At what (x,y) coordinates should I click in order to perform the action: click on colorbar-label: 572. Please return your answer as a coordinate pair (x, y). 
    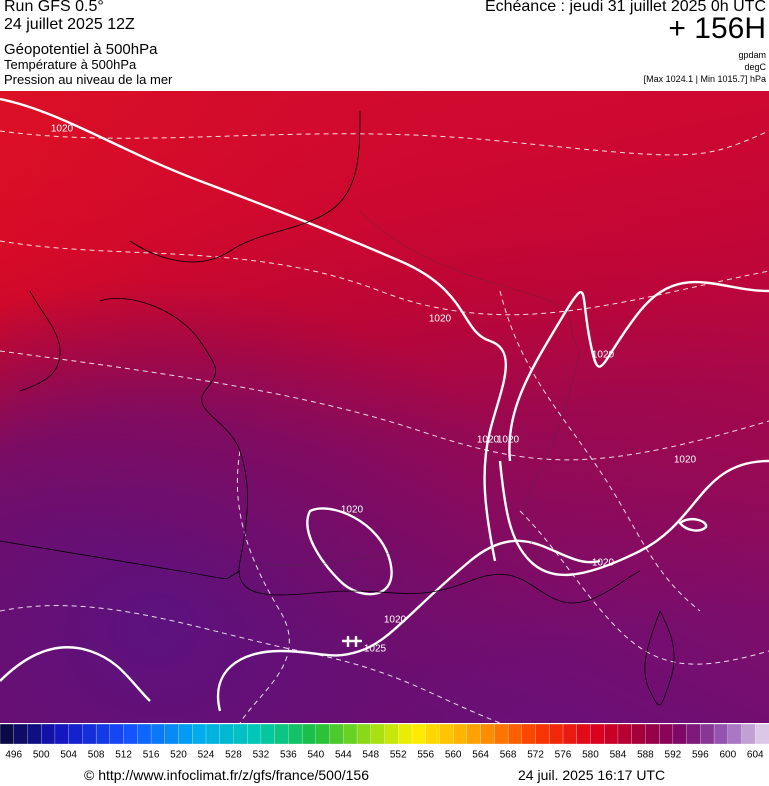
    Looking at the image, I should click on (535, 755).